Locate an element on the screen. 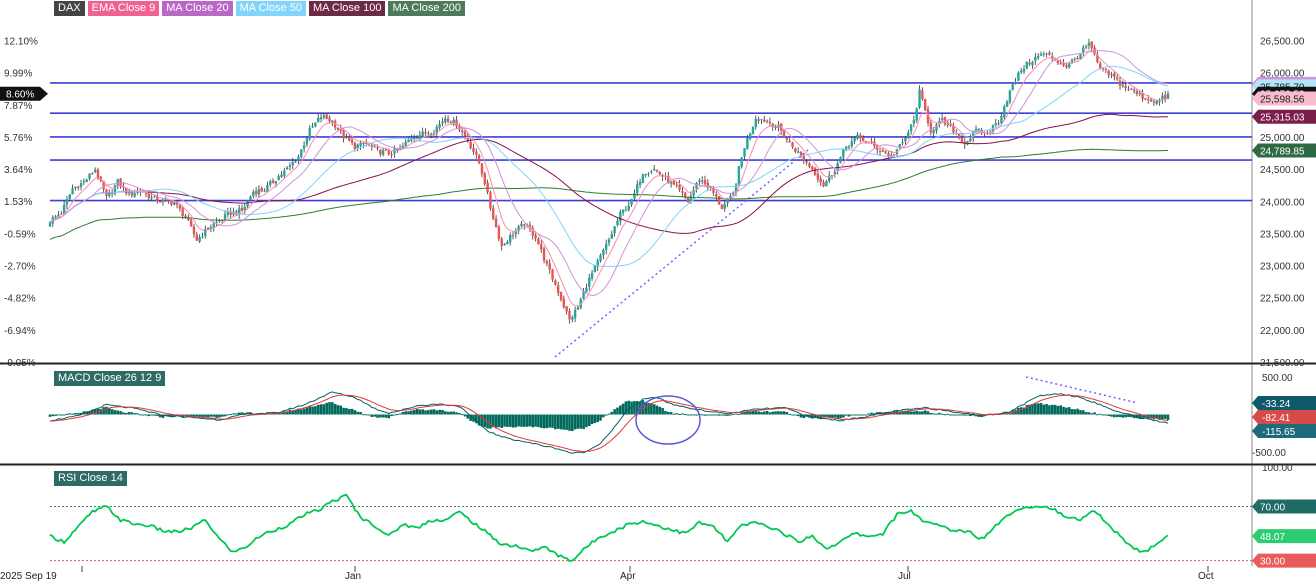 This screenshot has width=1316, height=586. legend-item: MA Close 20 is located at coordinates (197, 8).